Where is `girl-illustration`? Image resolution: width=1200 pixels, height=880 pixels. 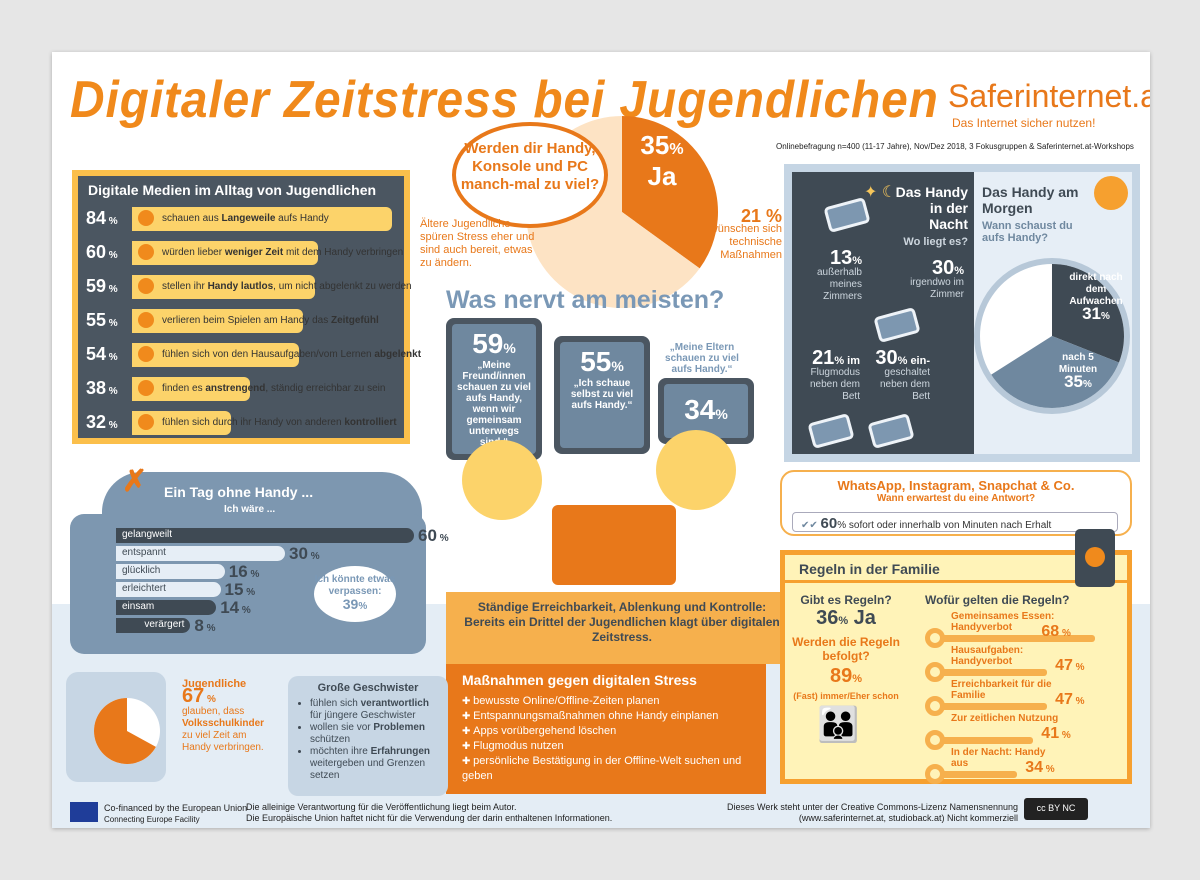
girl-illustration is located at coordinates (502, 480).